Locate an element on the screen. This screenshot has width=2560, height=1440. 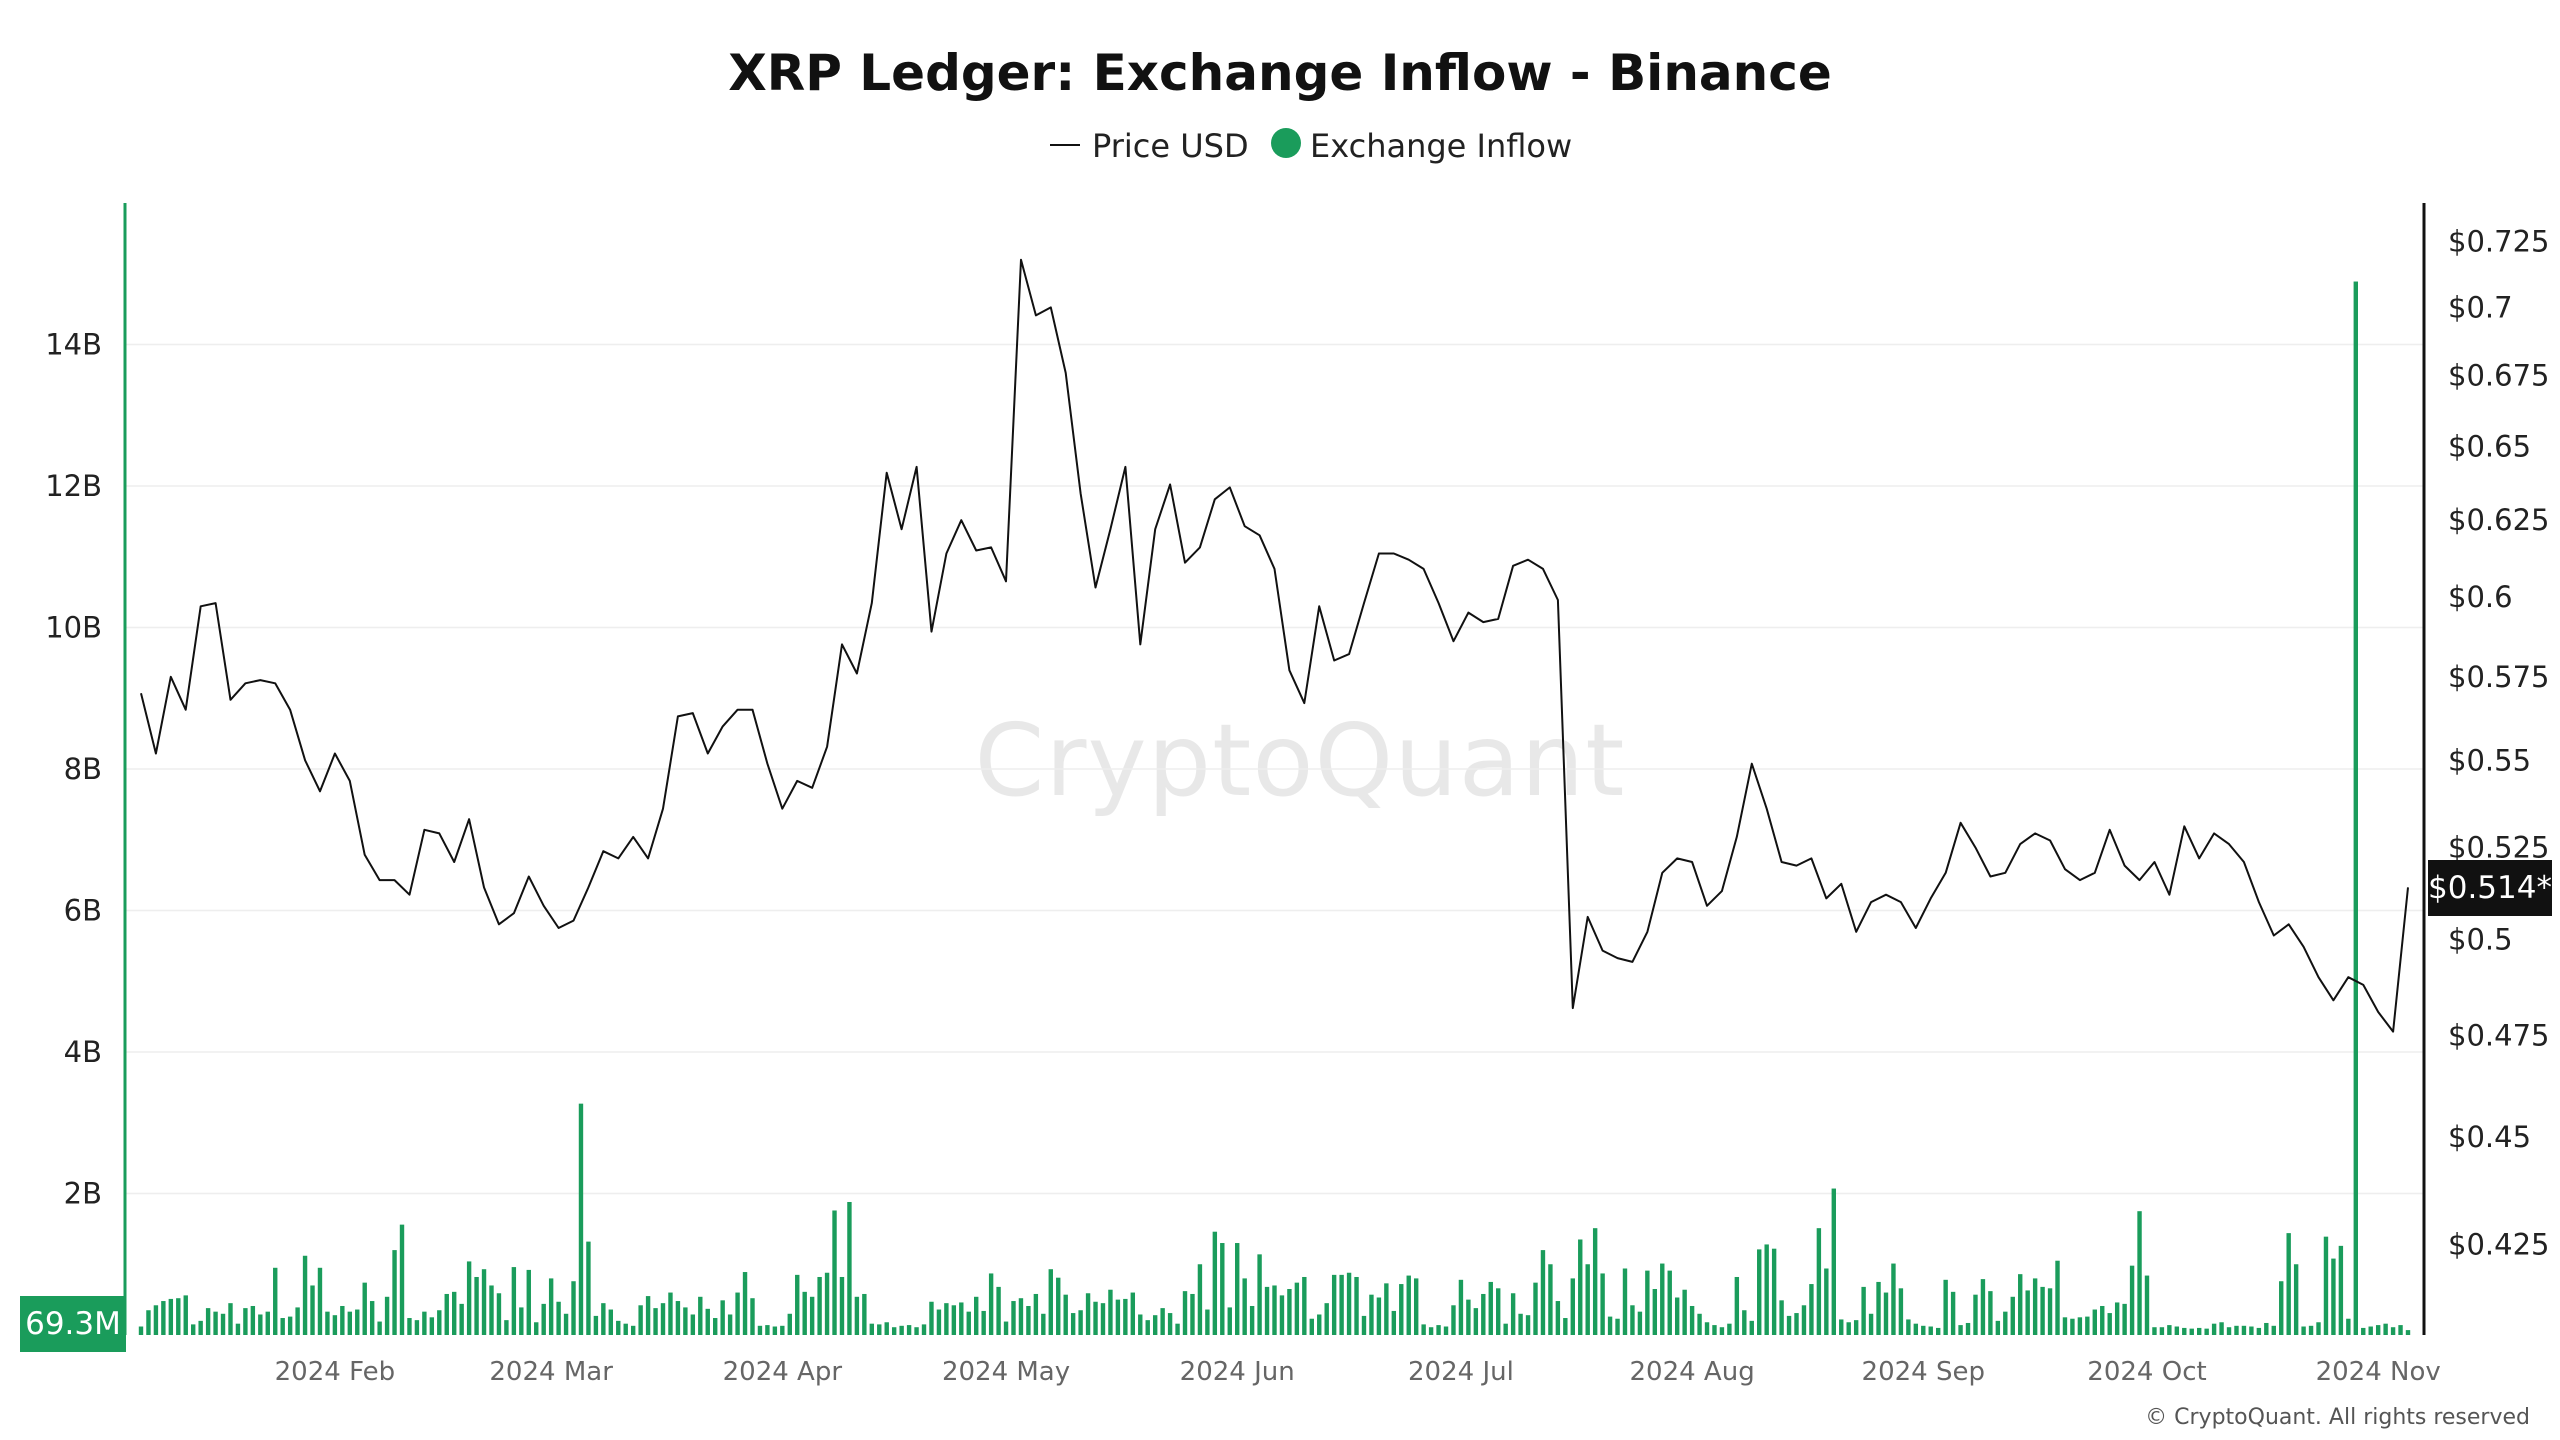
x-tick-label: 2024 Nov is located at coordinates (2378, 1372).